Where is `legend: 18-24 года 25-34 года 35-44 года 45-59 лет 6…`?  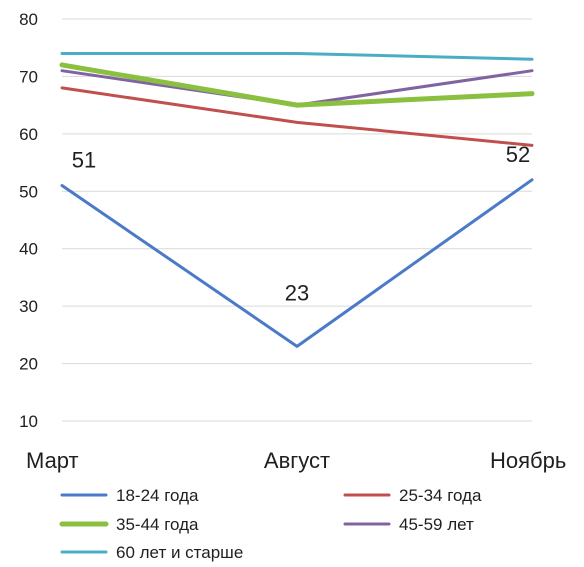
legend: 18-24 года 25-34 года 35-44 года 45-59 лет 6… is located at coordinates (270, 524).